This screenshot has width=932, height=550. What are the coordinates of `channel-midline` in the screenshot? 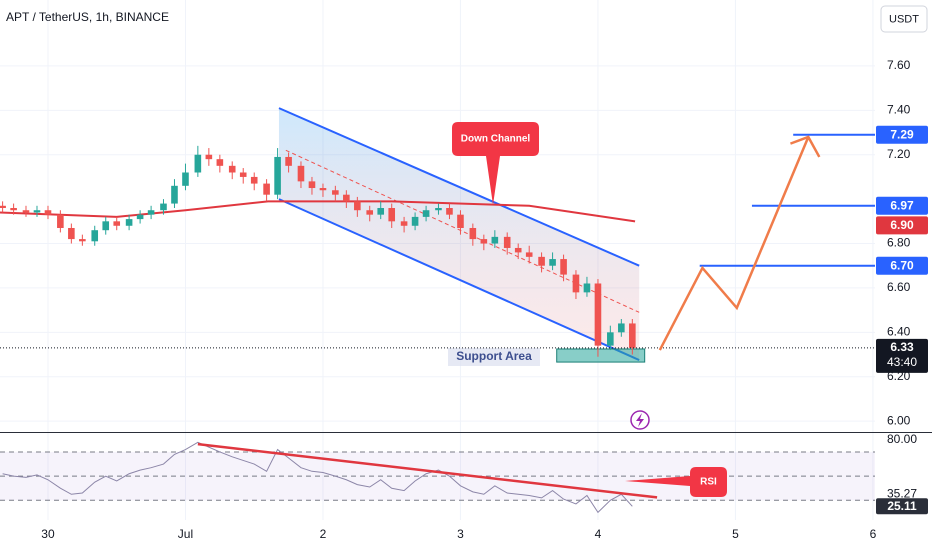 It's located at (462, 231).